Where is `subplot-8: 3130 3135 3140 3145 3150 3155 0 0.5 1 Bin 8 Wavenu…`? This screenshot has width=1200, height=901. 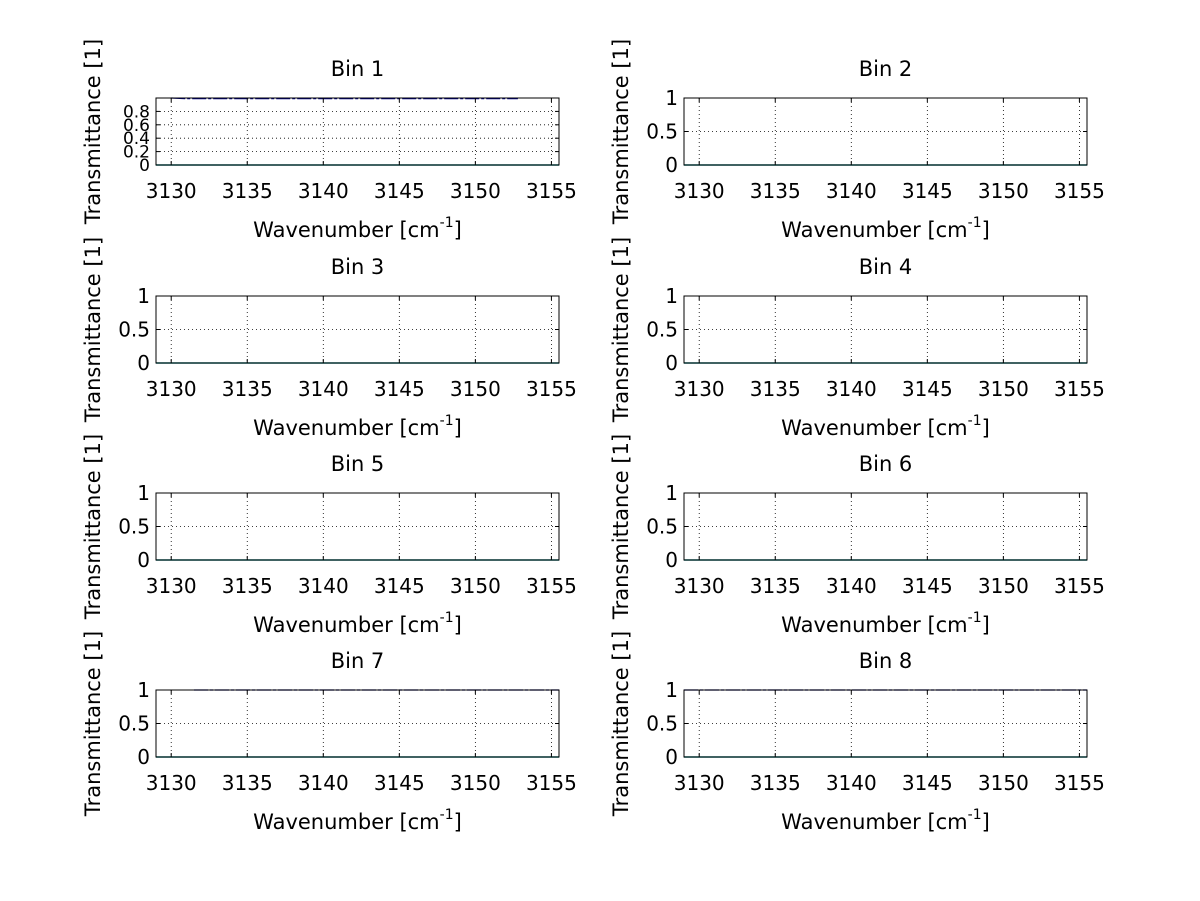
subplot-8: 3130 3135 3140 3145 3150 3155 0 0.5 1 Bin 8 Wavenu… is located at coordinates (857, 732).